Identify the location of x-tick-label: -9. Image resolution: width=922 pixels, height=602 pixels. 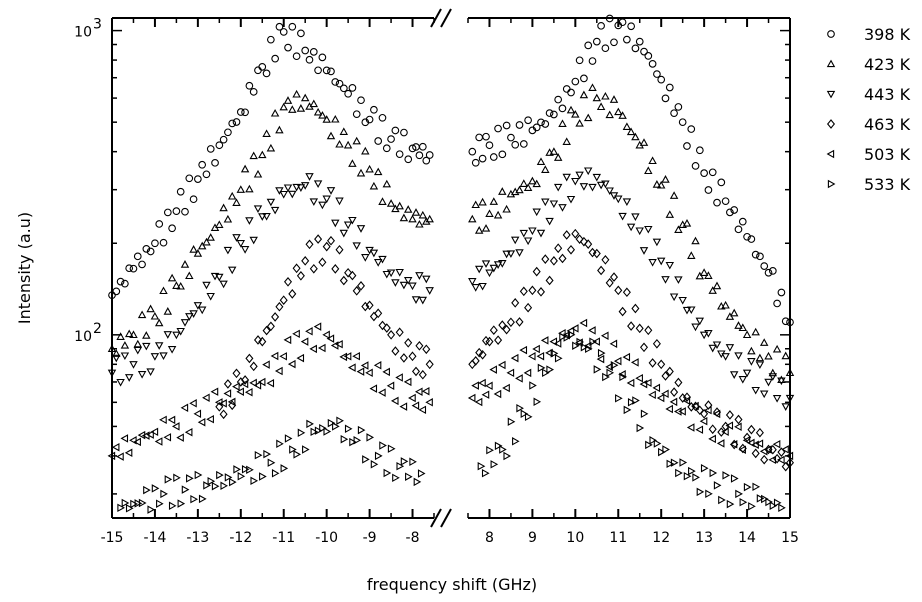
(370, 538).